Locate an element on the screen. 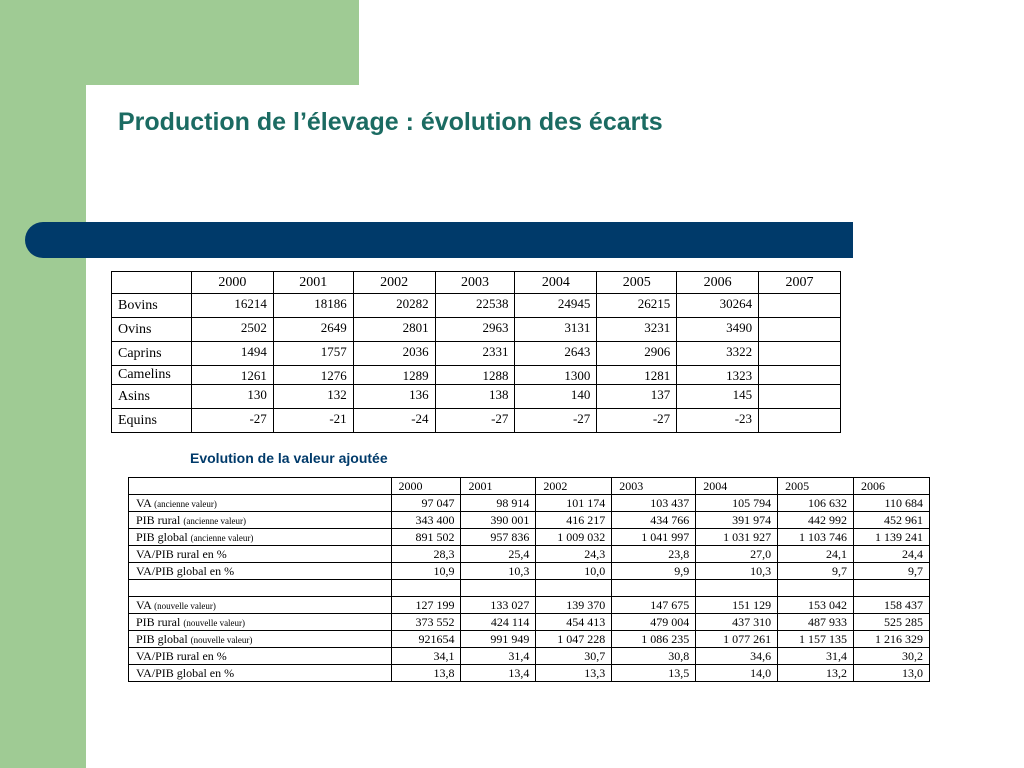 The height and width of the screenshot is (768, 1024). table-cell: 106 632 is located at coordinates (816, 503).